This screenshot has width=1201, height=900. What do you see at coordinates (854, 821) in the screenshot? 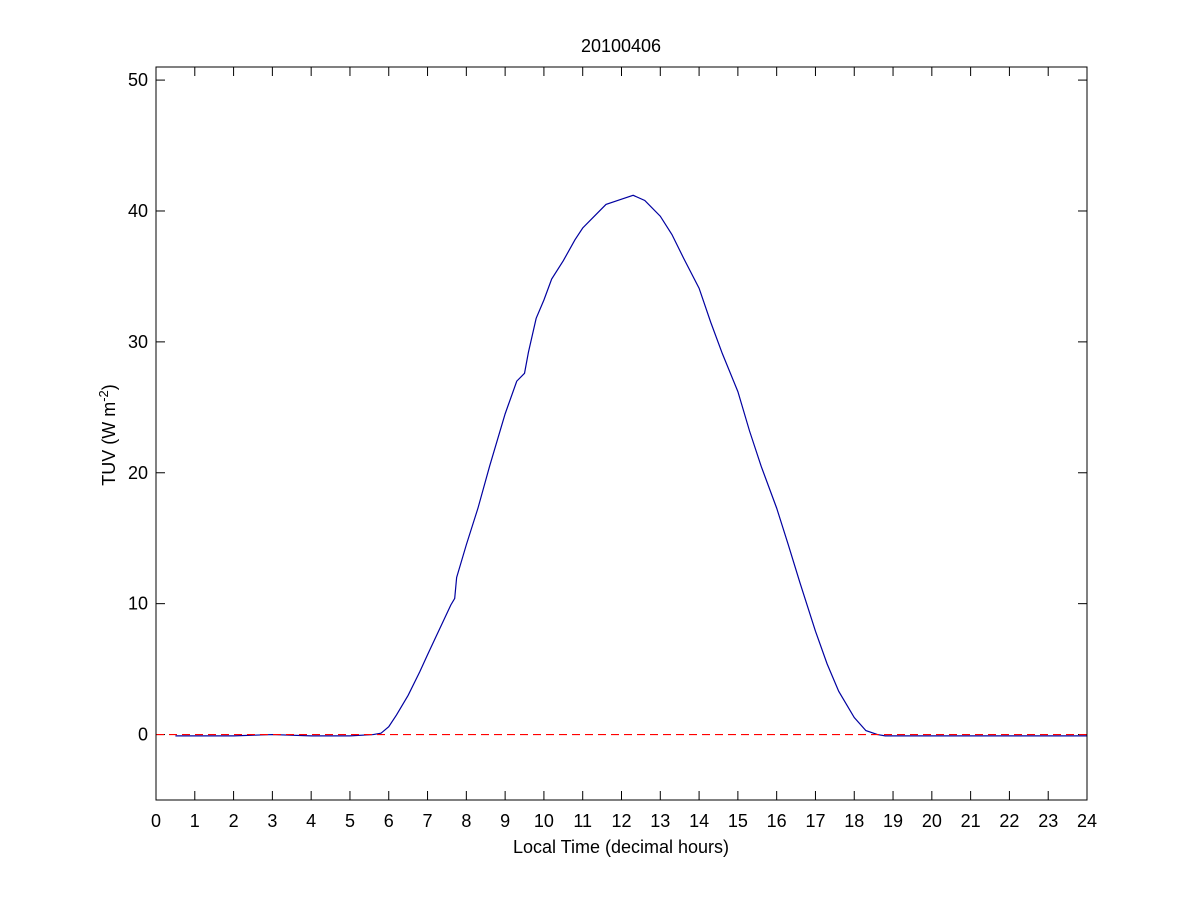
I see `x-tick-label: 18` at bounding box center [854, 821].